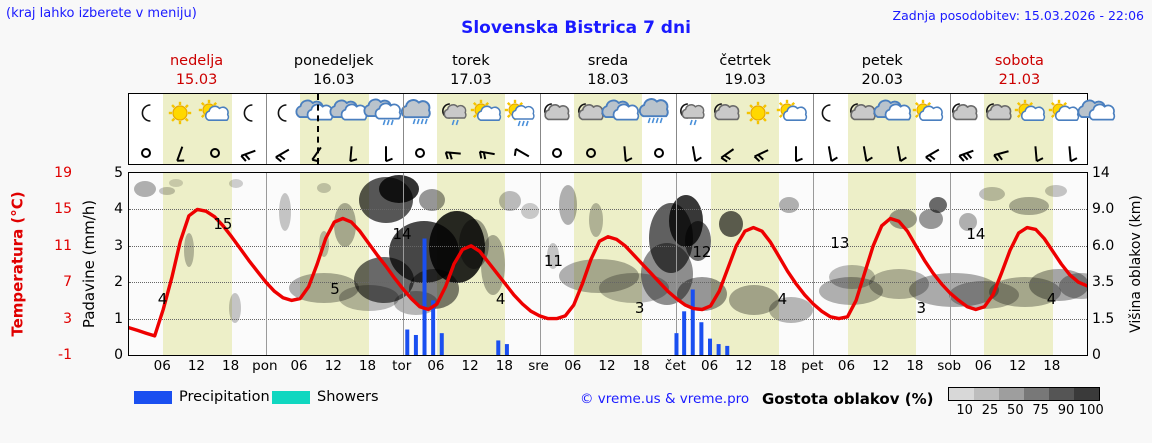  I want to click on precip-ticks-2: 3, so click(118, 245).